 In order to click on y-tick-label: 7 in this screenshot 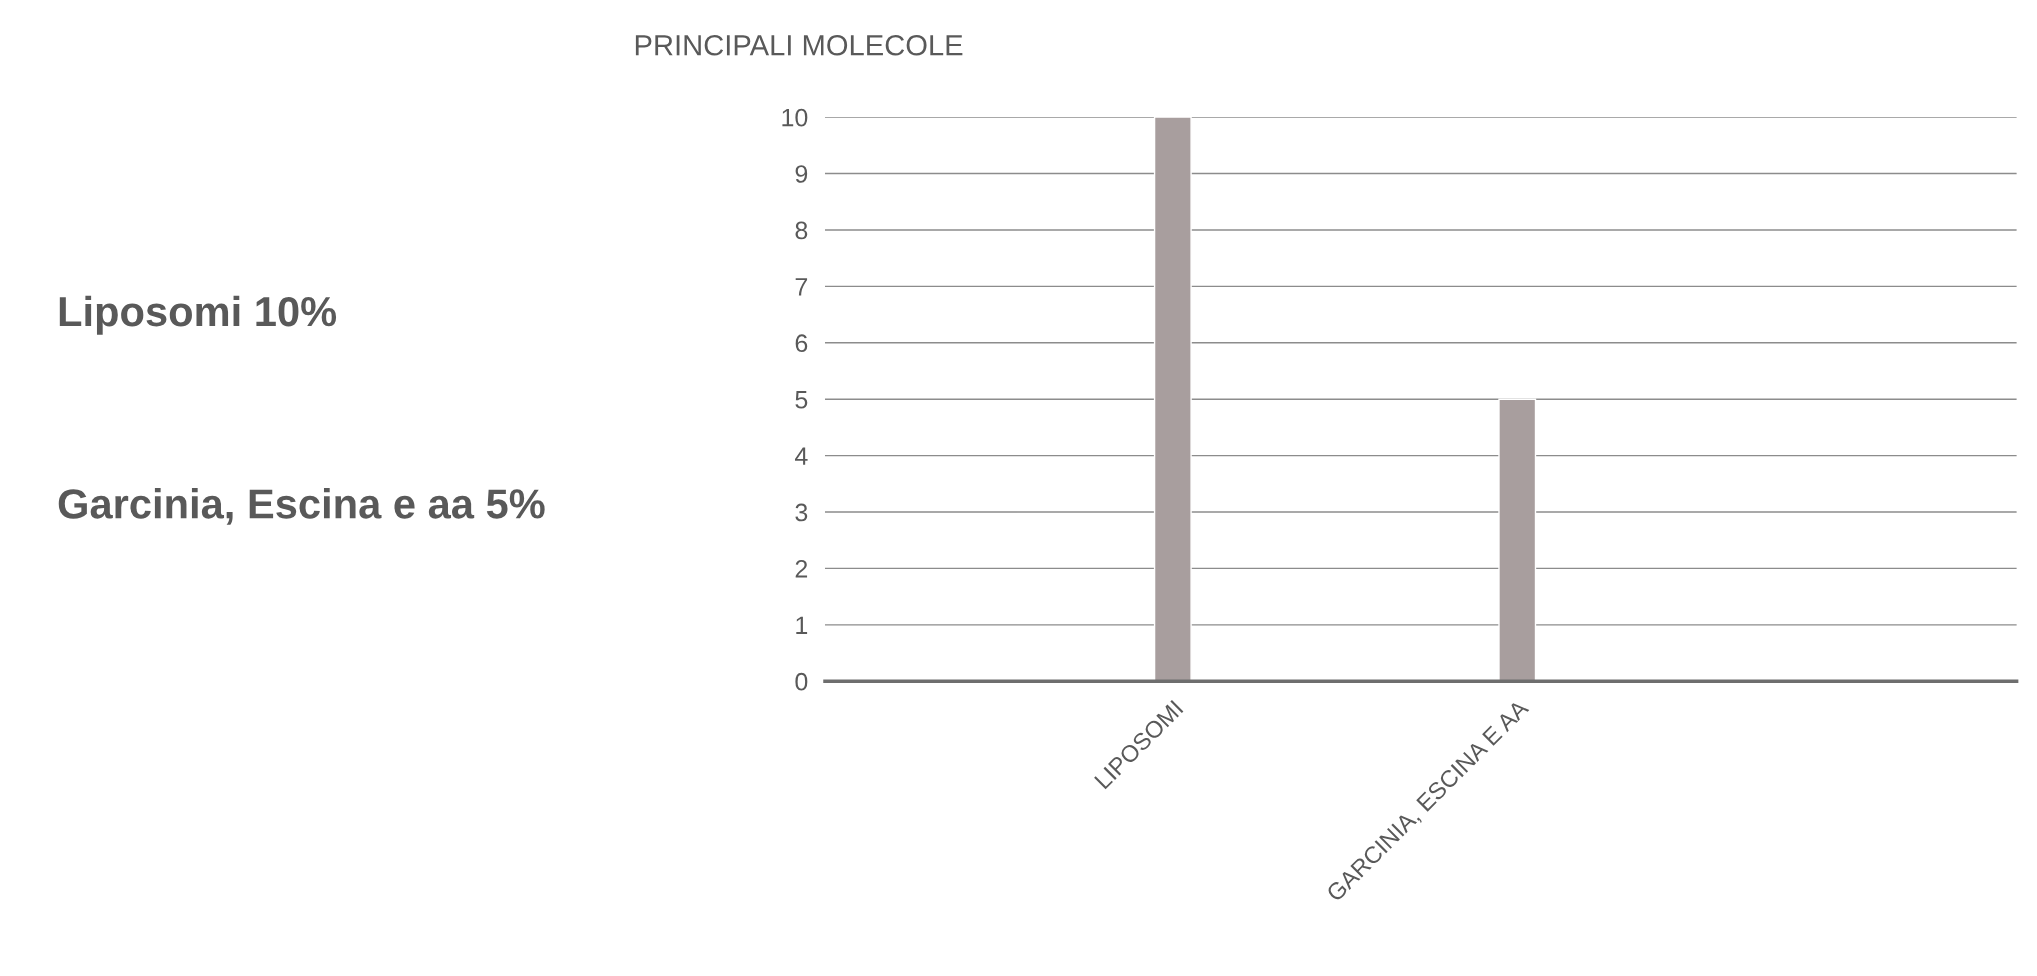, I will do `click(801, 287)`.